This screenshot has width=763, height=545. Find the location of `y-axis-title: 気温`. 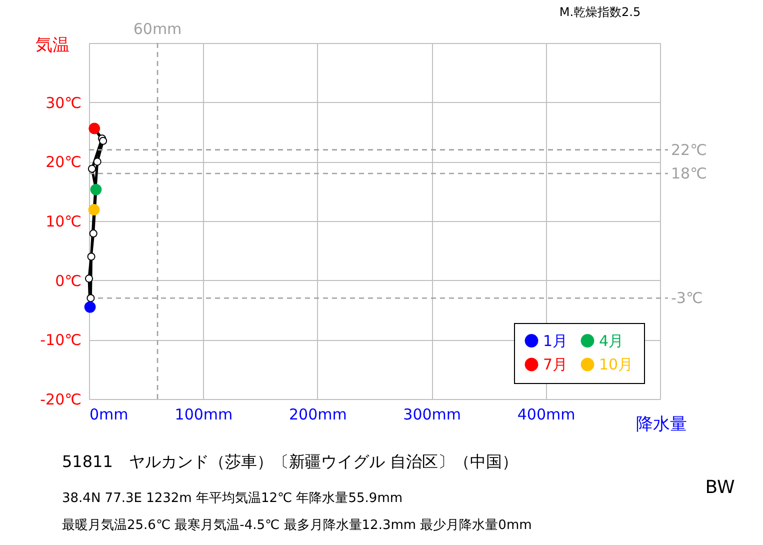

y-axis-title: 気温 is located at coordinates (53, 46).